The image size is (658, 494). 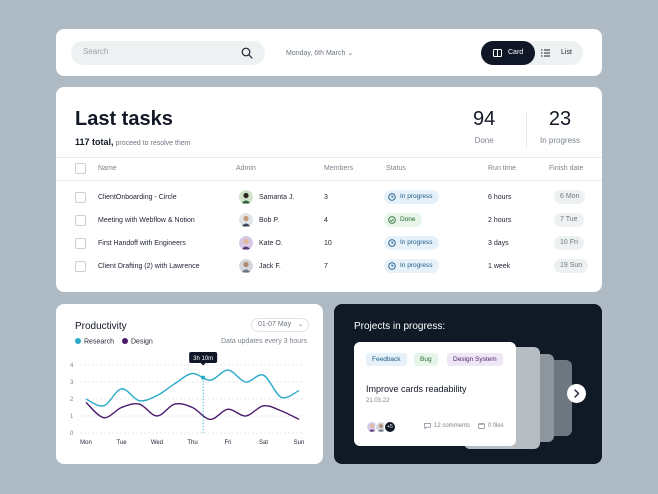 I want to click on y-tick-label: 0, so click(x=72, y=434).